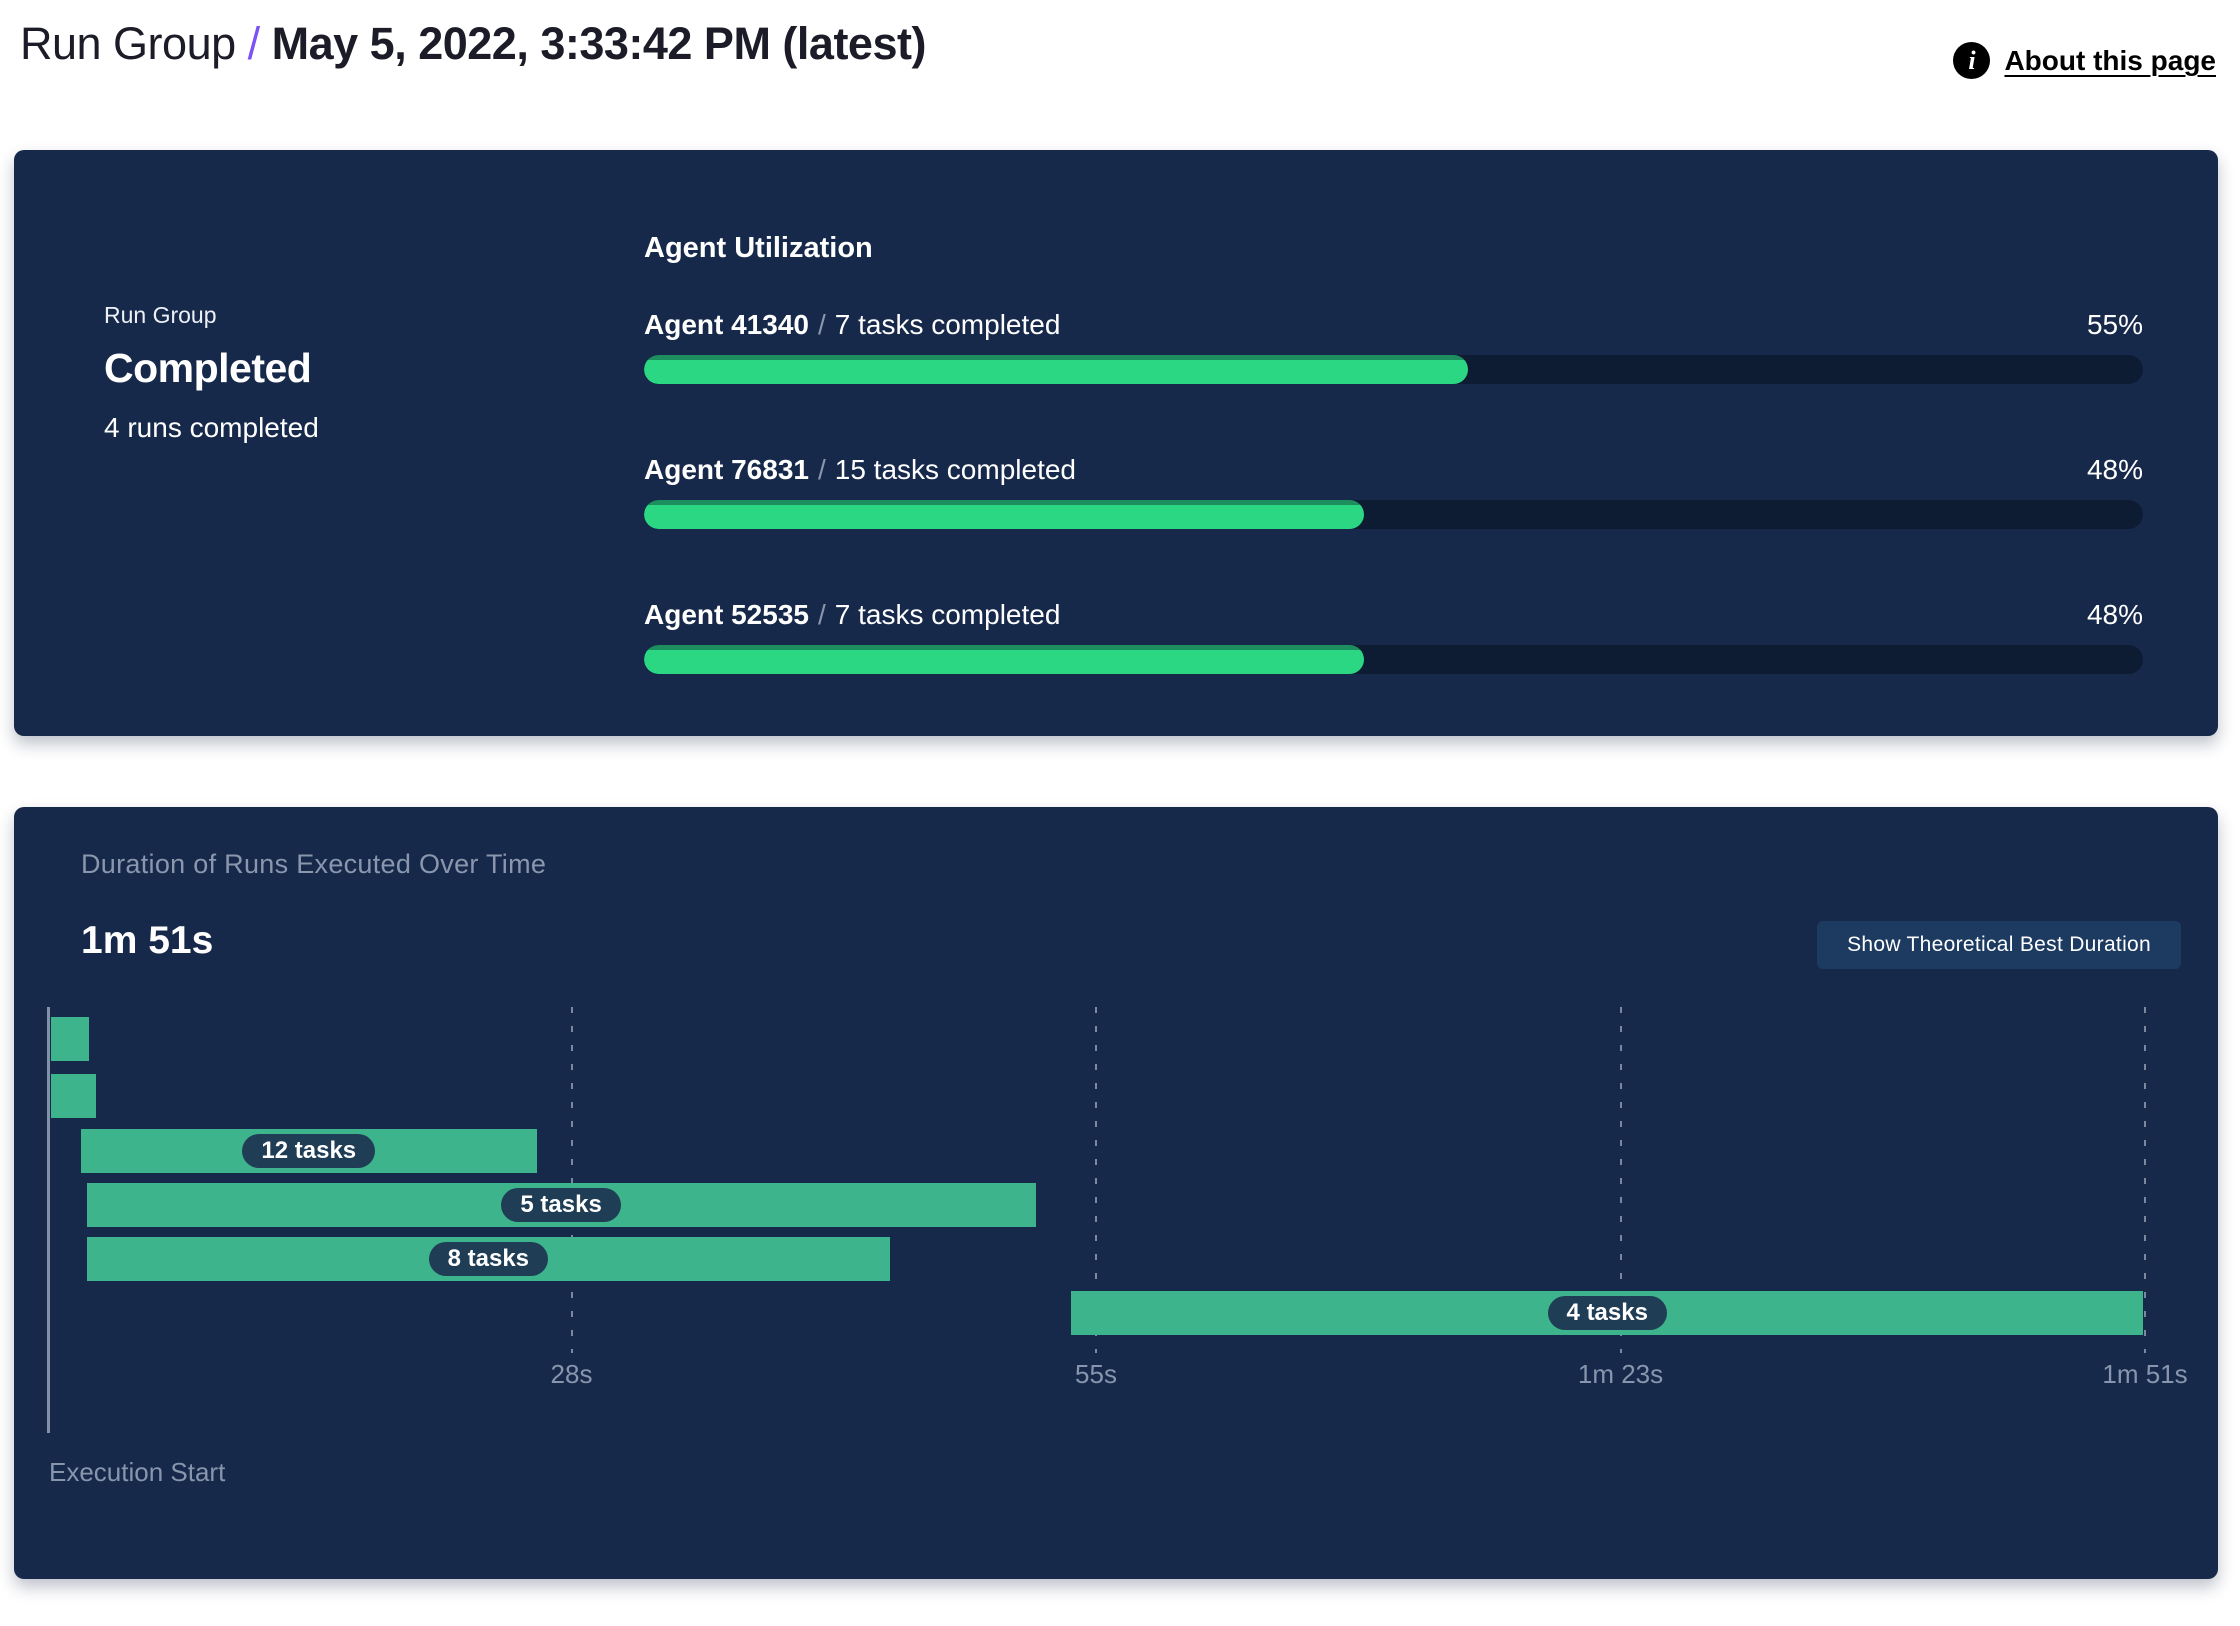 The height and width of the screenshot is (1626, 2240). Describe the element at coordinates (758, 248) in the screenshot. I see `agent-utilization-title: Agent Utilization` at that location.